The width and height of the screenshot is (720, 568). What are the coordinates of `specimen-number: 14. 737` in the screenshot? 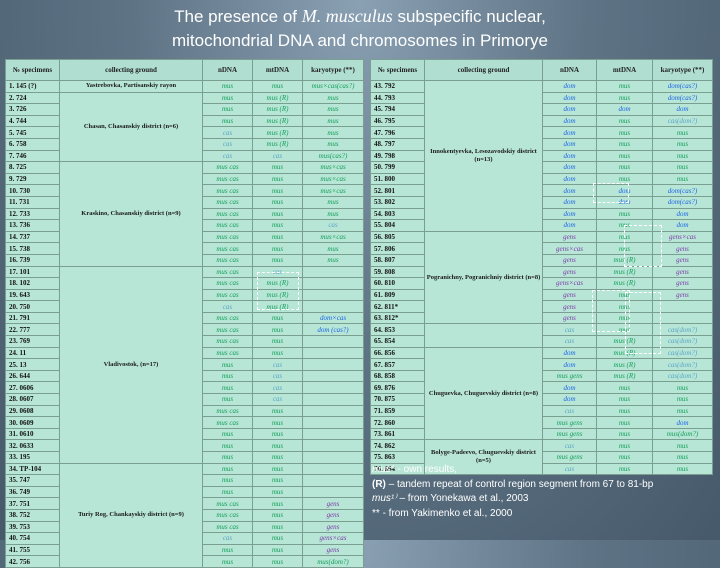 It's located at (32, 237).